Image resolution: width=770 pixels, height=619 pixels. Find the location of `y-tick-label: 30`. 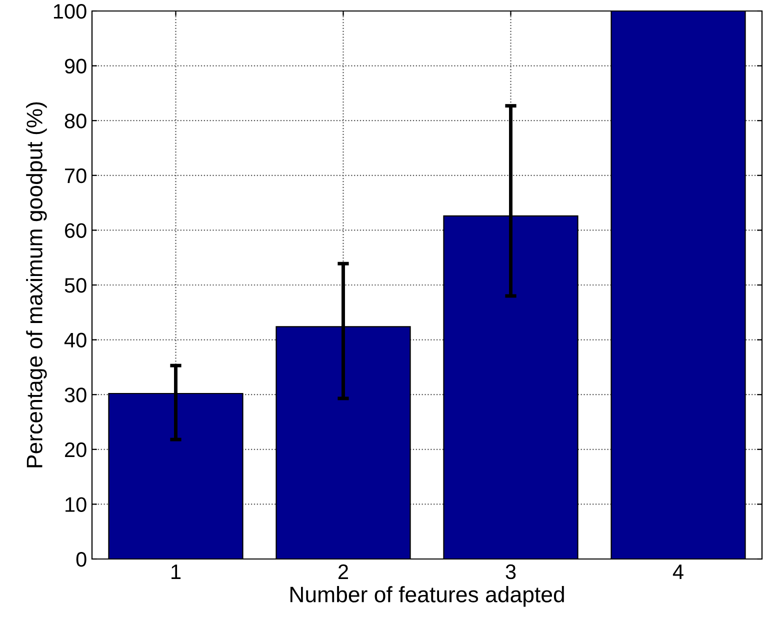

y-tick-label: 30 is located at coordinates (75, 395).